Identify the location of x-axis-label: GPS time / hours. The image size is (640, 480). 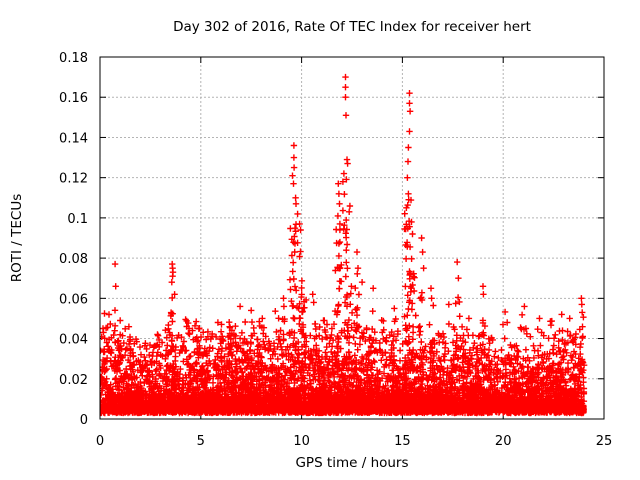
(351, 463).